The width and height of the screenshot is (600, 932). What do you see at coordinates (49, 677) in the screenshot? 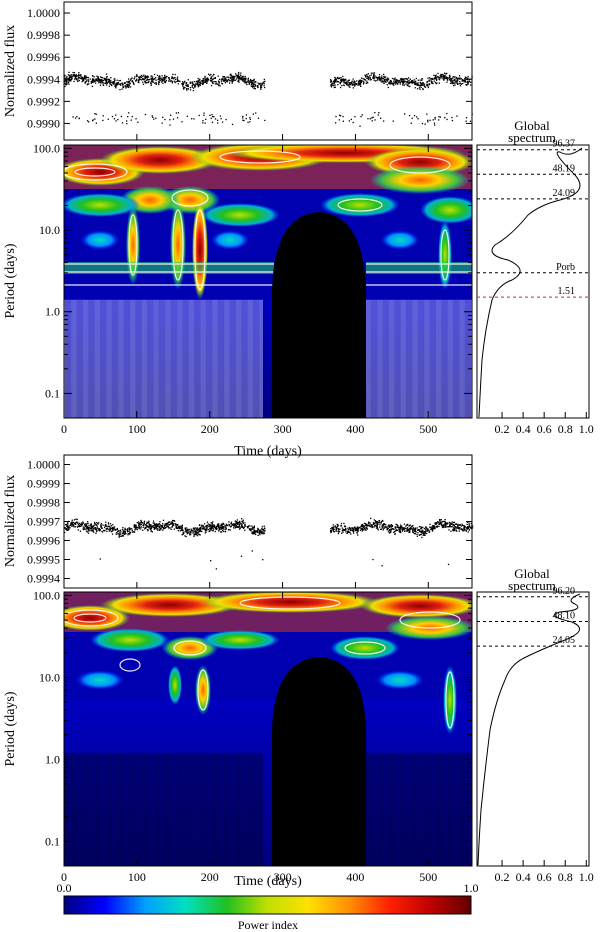
I see `wavelet-ytick-label: 10.0` at bounding box center [49, 677].